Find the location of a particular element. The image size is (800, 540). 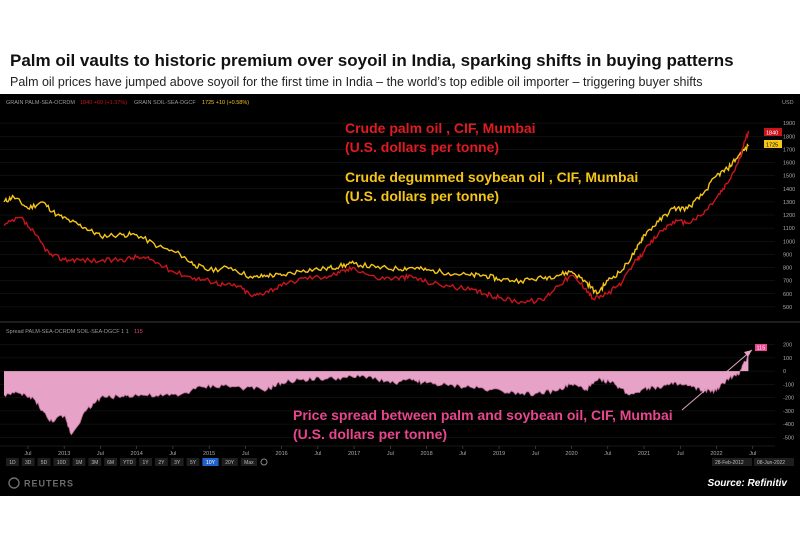

spread-value-tag: 115 is located at coordinates (761, 348).